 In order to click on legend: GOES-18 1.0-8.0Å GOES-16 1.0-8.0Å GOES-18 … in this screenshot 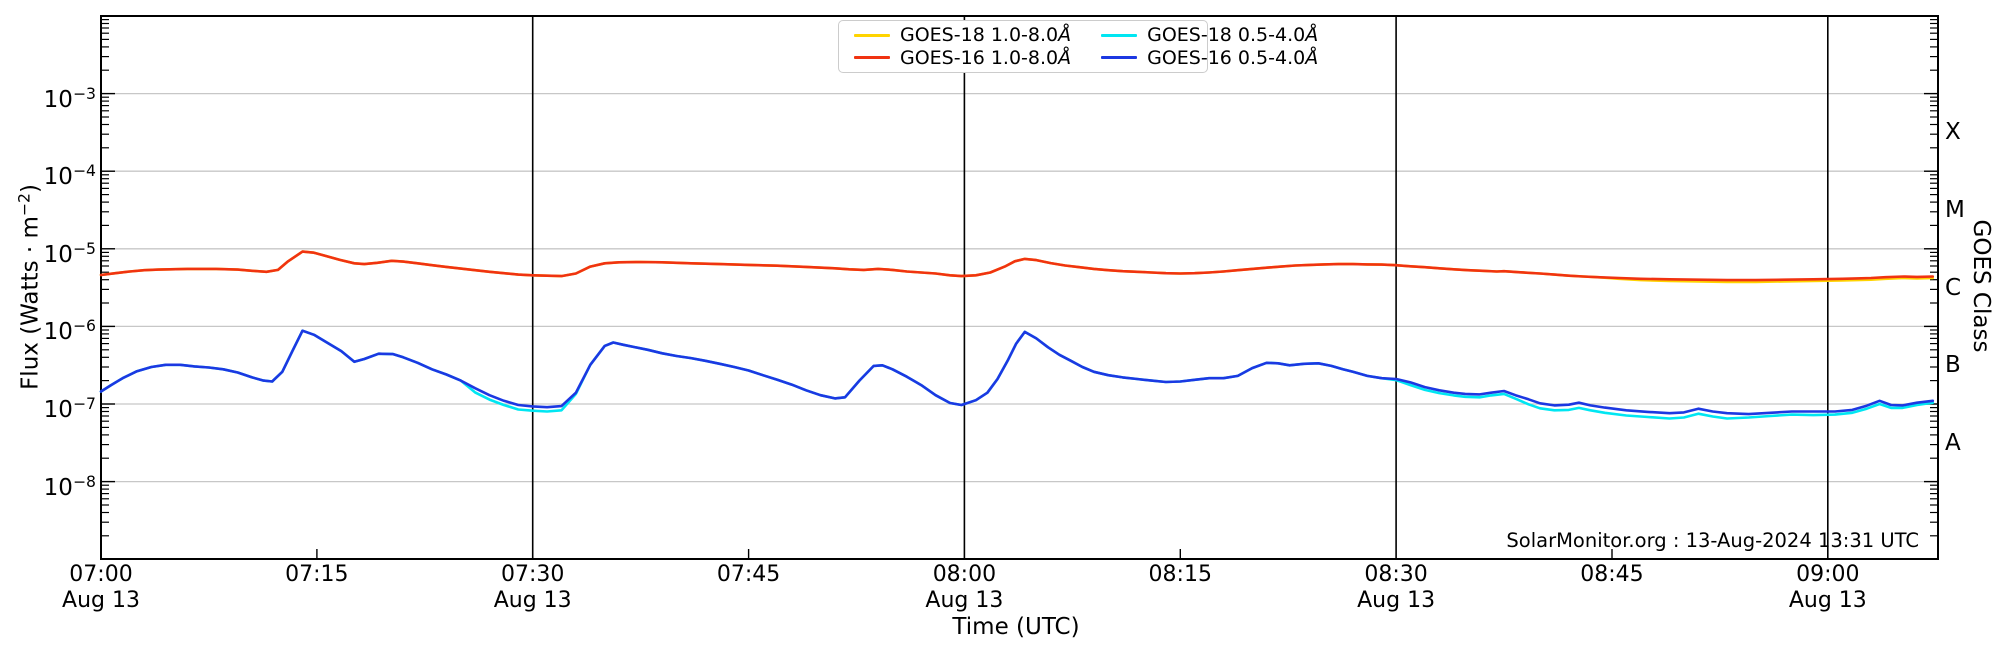, I will do `click(1078, 46)`.